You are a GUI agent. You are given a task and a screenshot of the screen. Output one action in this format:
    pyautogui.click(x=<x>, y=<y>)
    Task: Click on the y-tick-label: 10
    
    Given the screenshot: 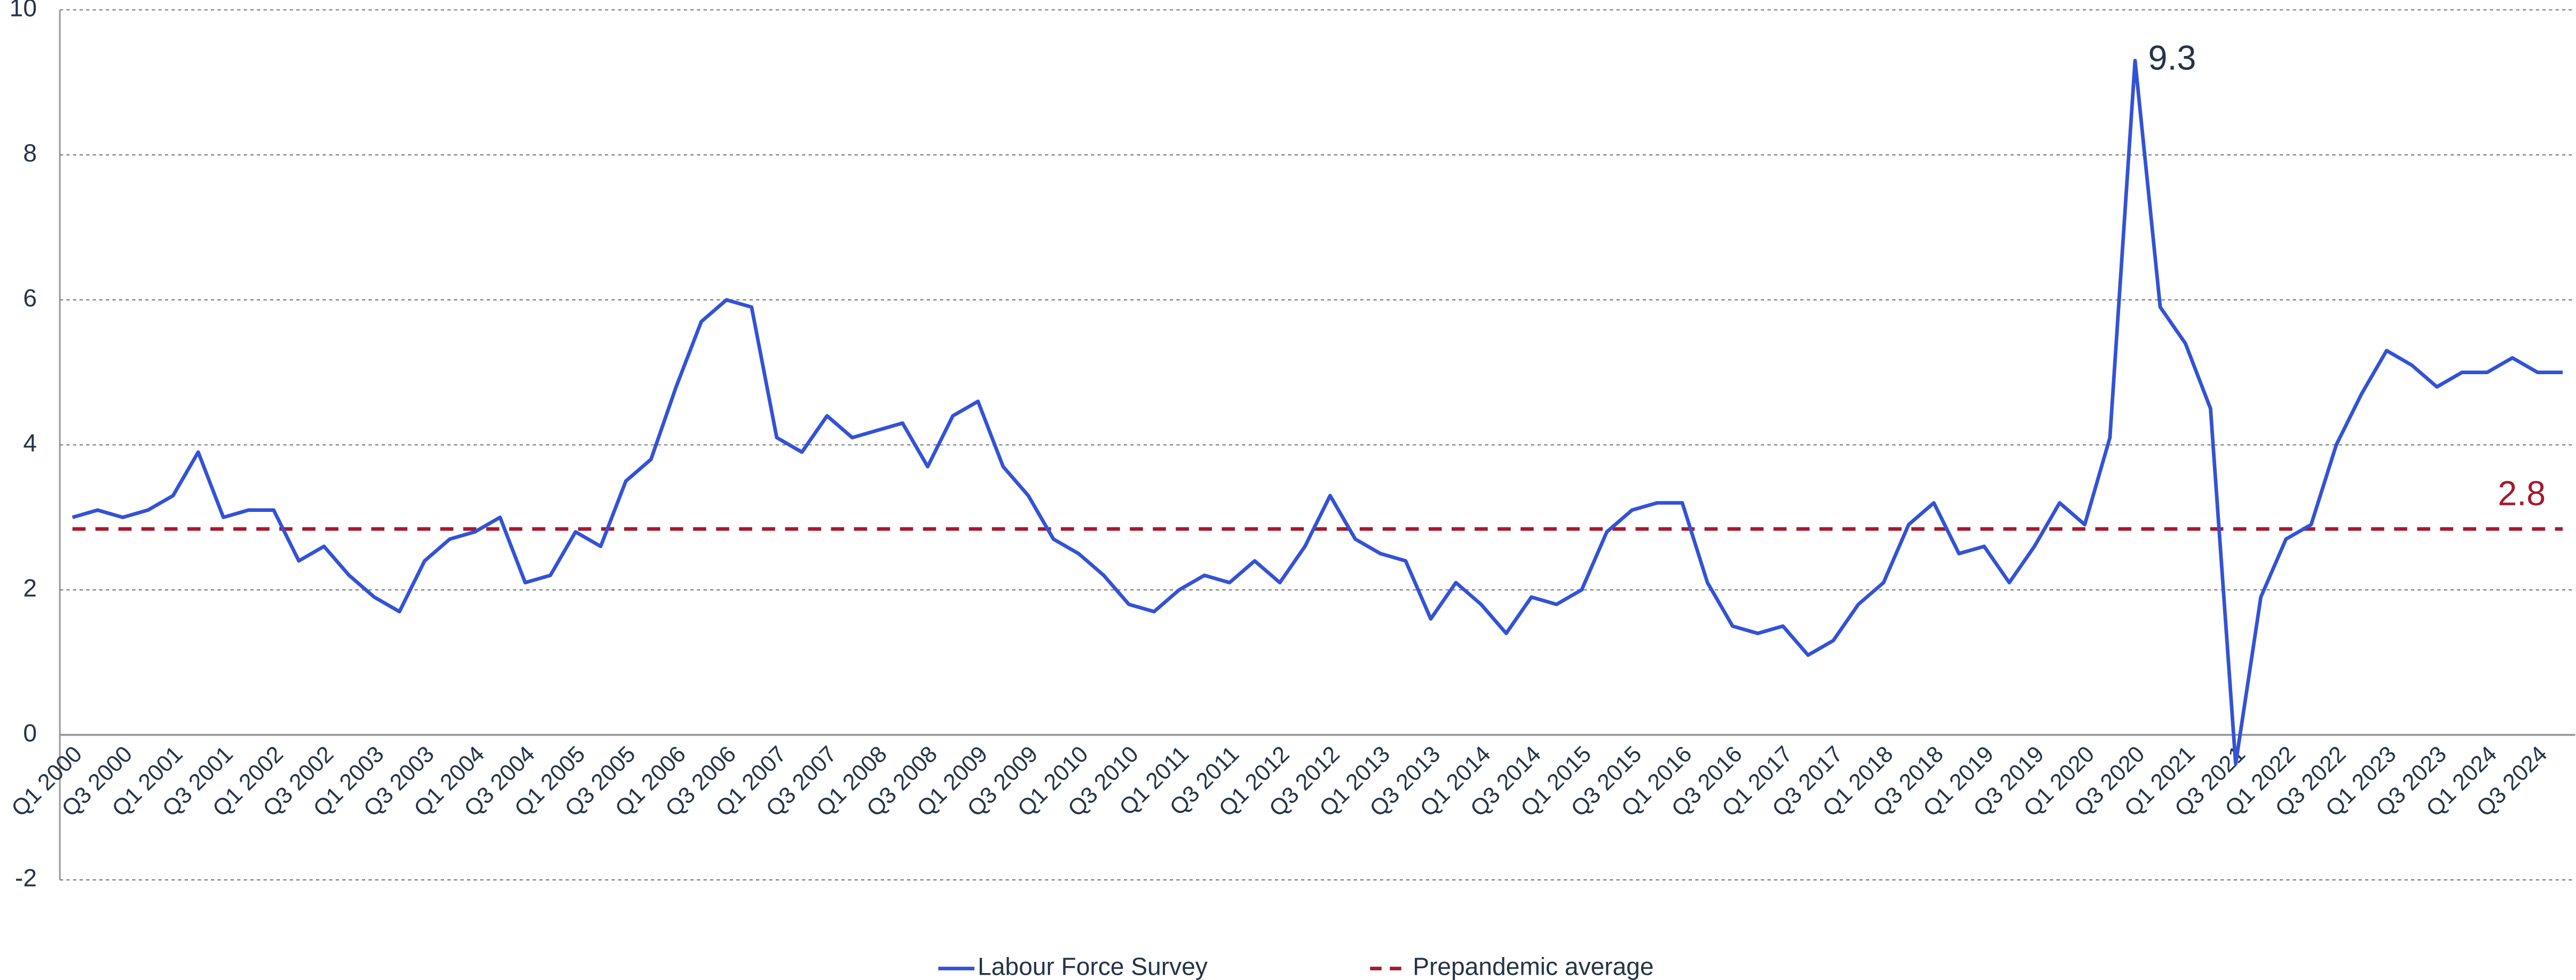 What is the action you would take?
    pyautogui.click(x=23, y=11)
    